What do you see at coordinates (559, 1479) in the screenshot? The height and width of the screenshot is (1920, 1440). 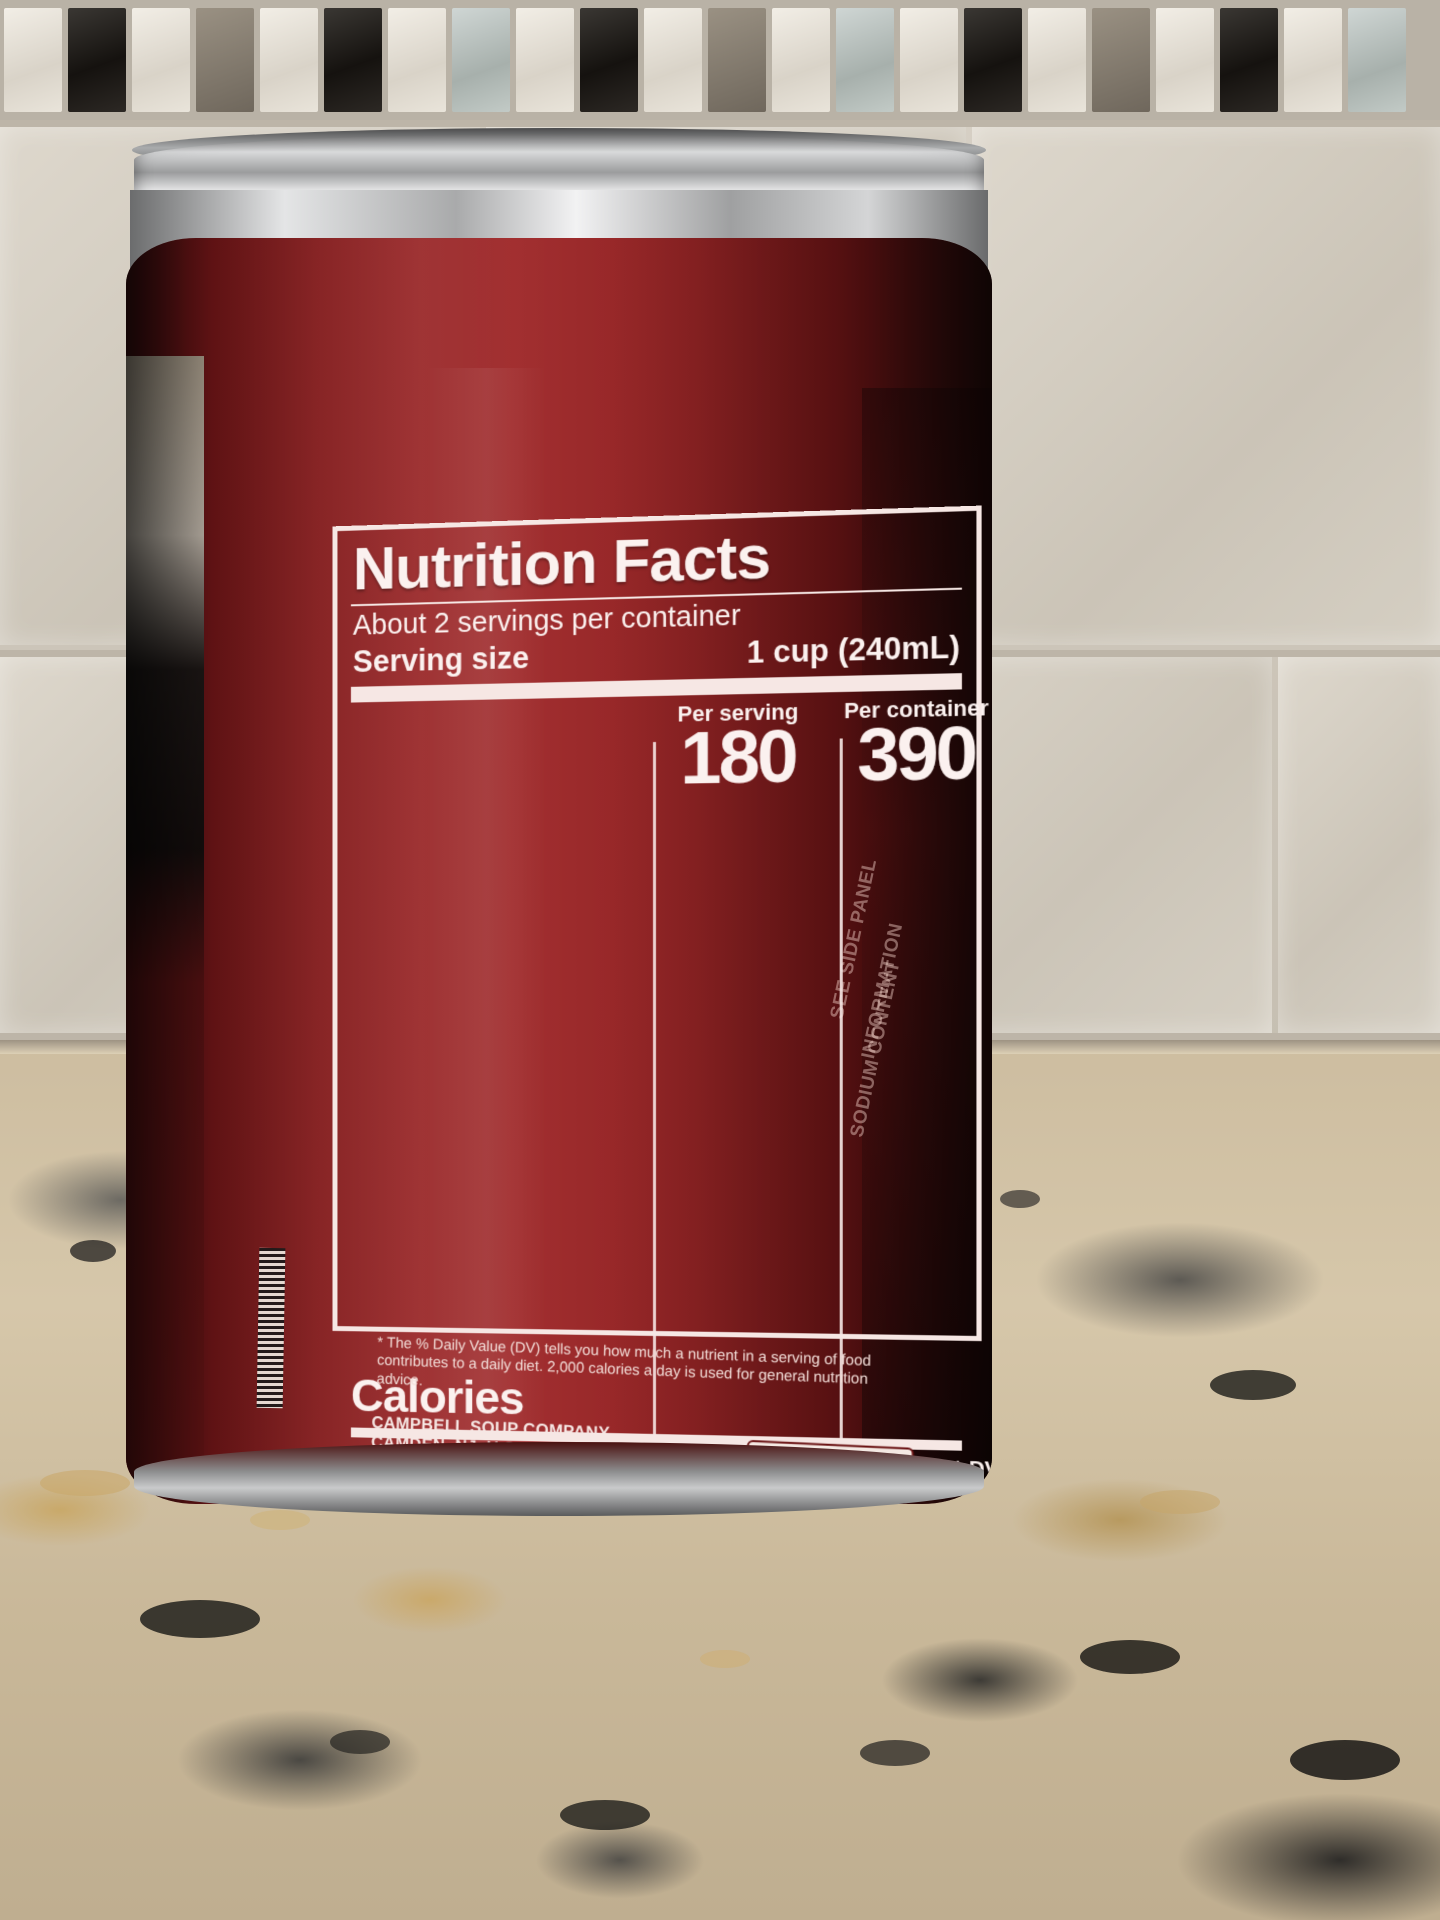 I see `can-bottom-rim` at bounding box center [559, 1479].